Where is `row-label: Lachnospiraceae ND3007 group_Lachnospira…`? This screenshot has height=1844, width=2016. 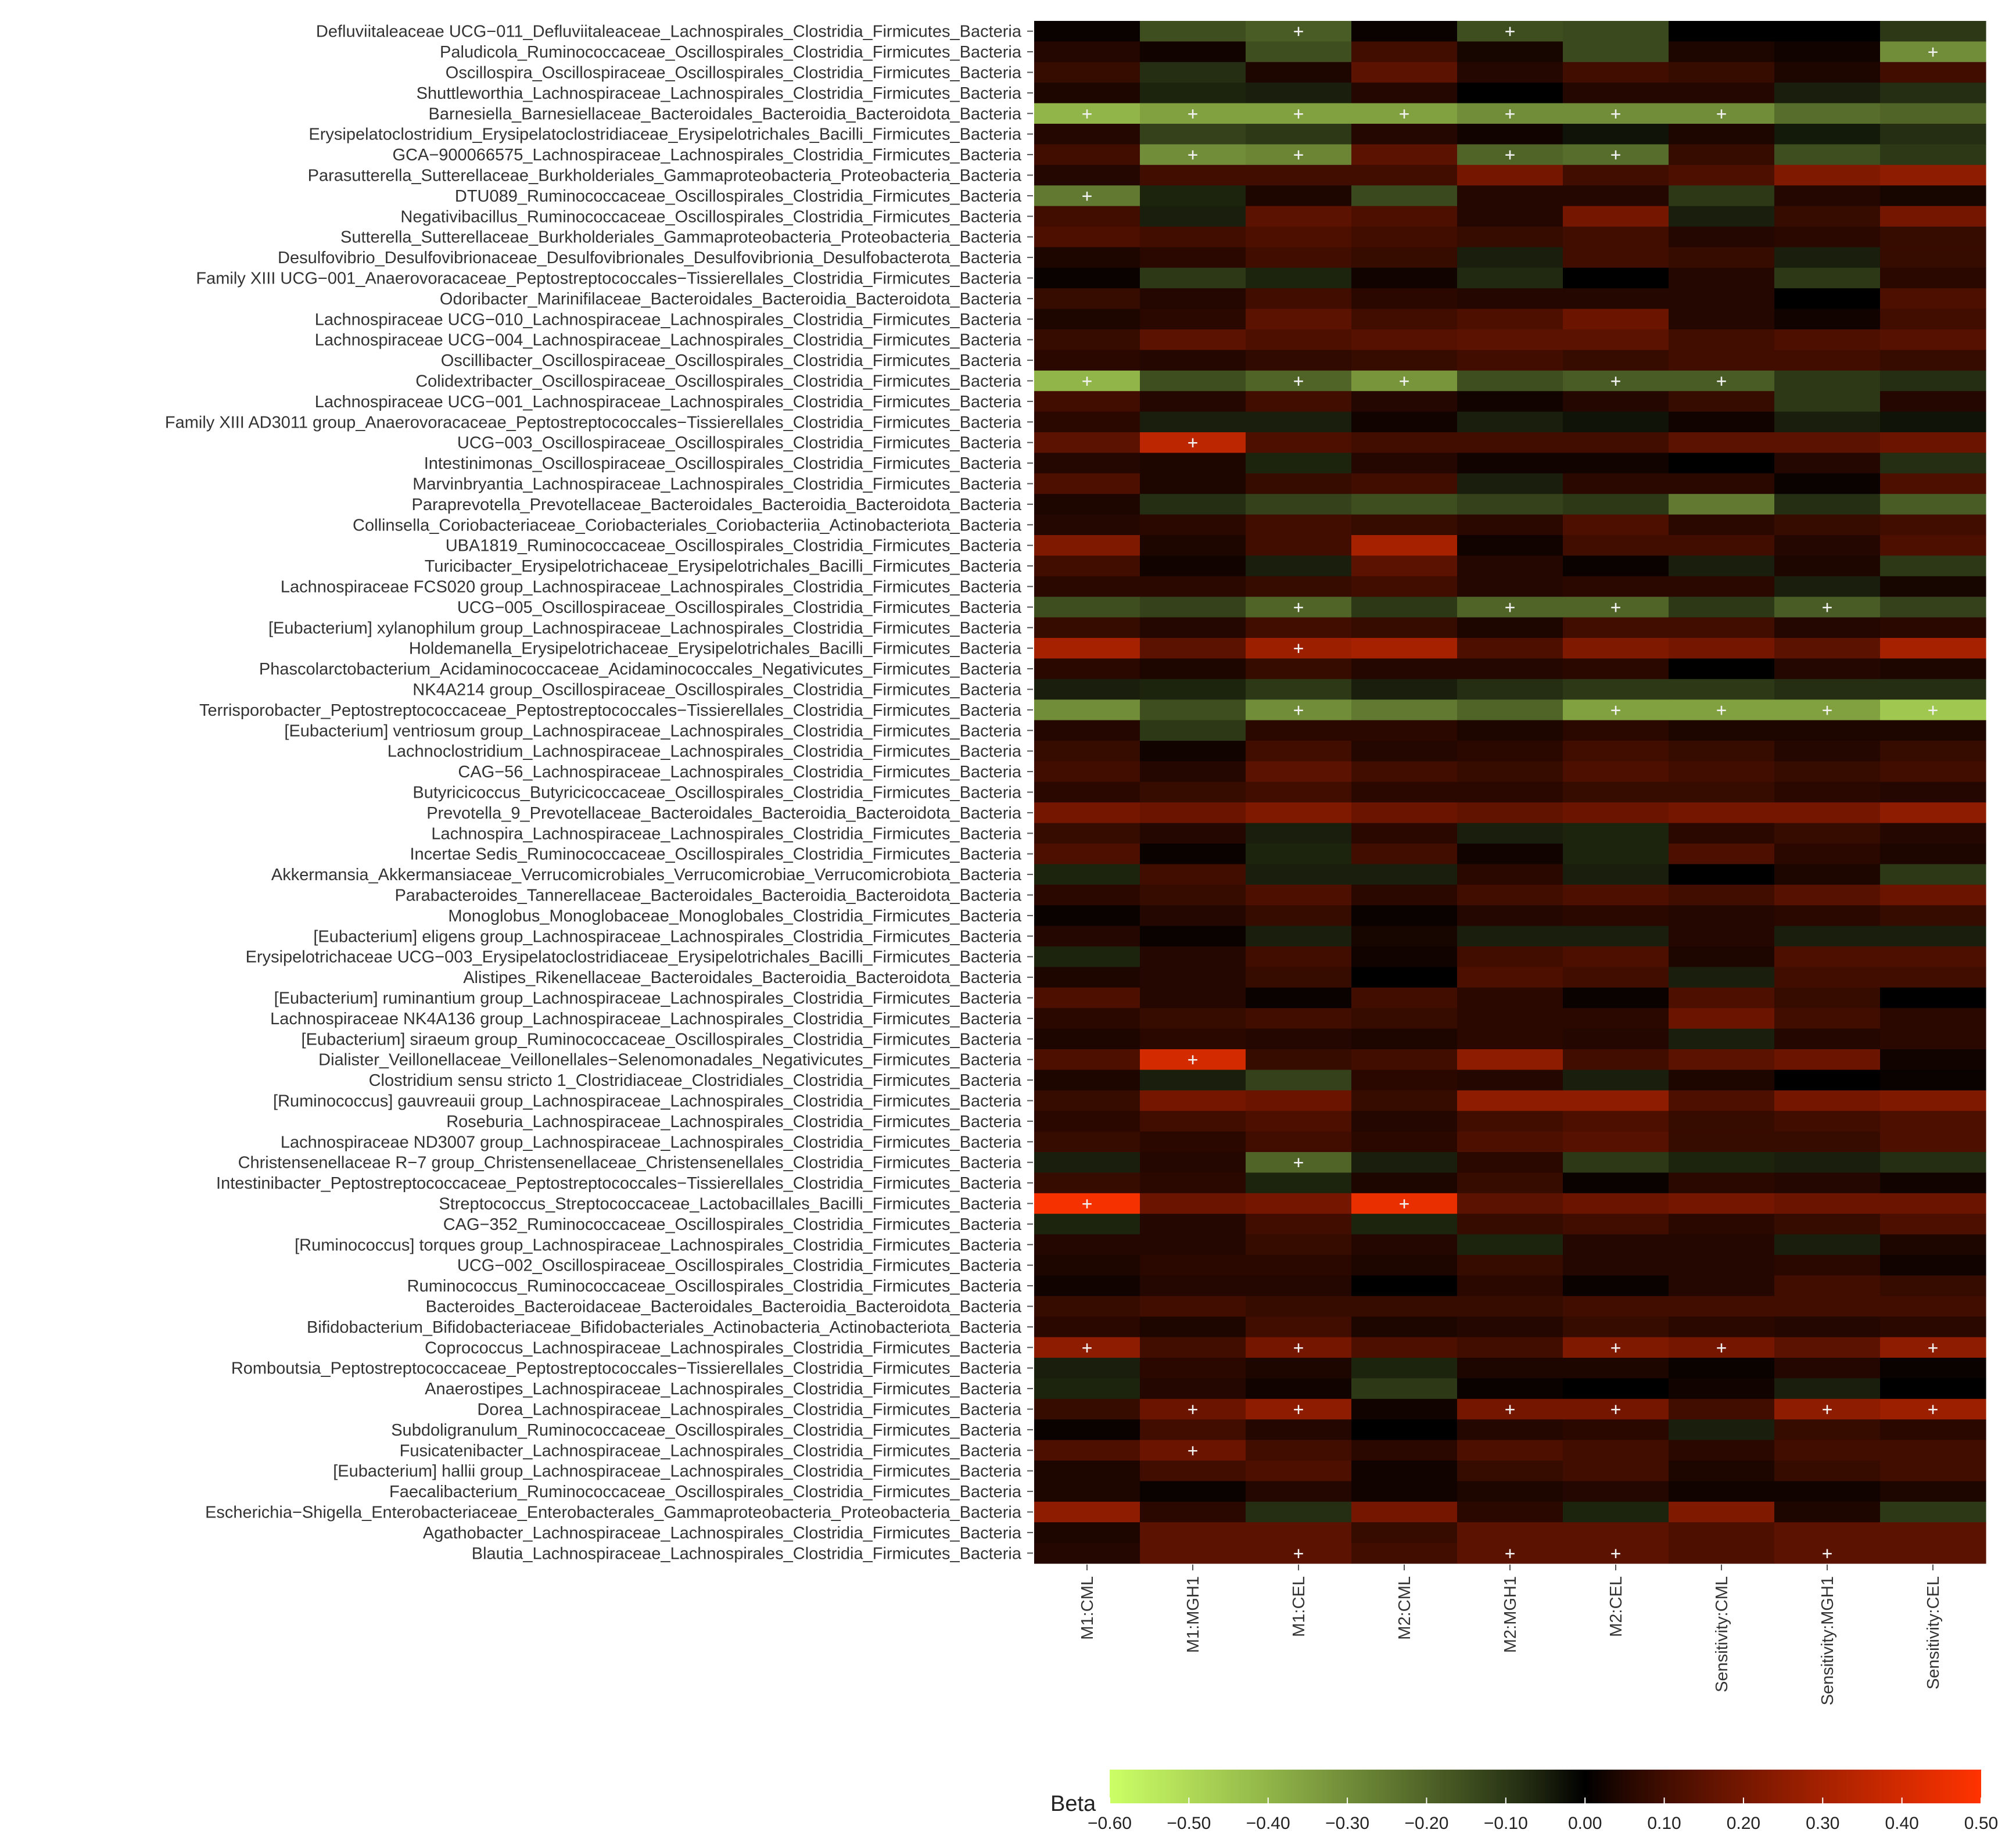
row-label: Lachnospiraceae ND3007 group_Lachnospira… is located at coordinates (651, 1142).